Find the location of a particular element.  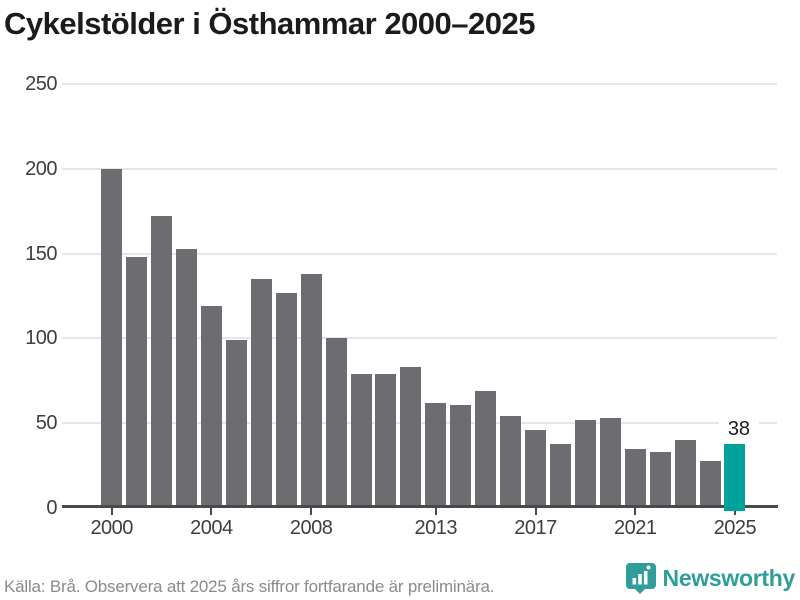

x-tick-2000 is located at coordinates (111, 511).